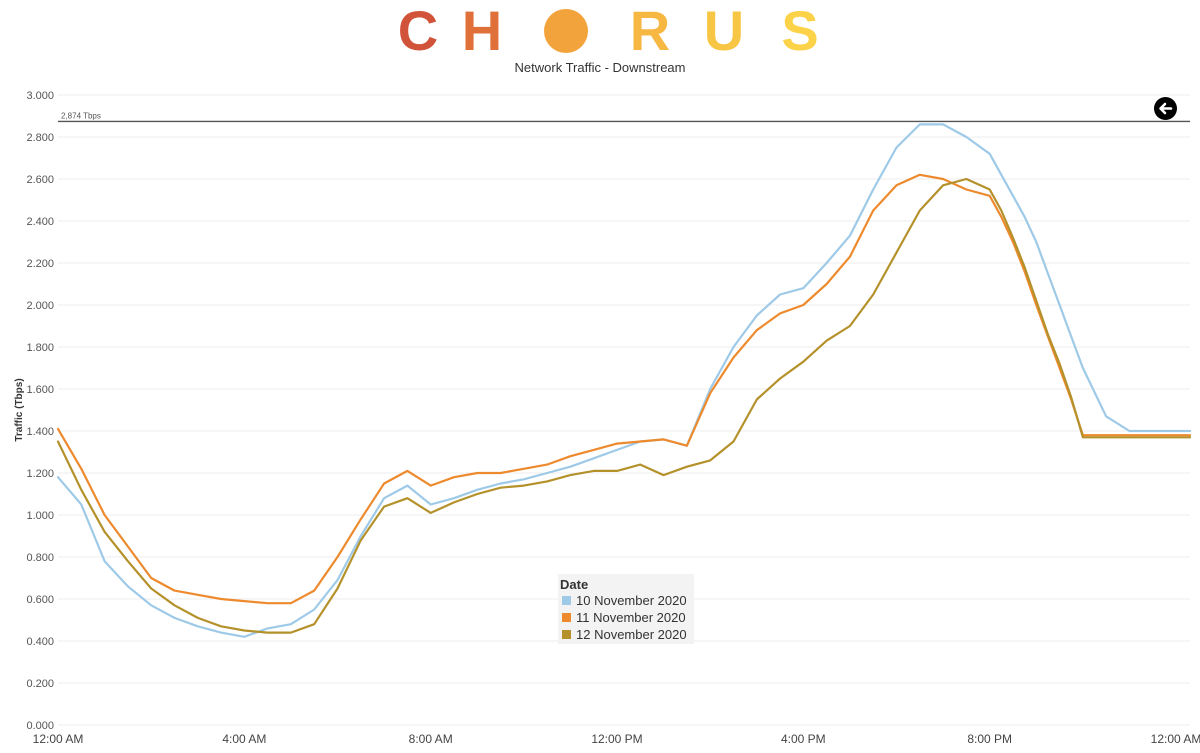 This screenshot has height=753, width=1200. What do you see at coordinates (40, 726) in the screenshot?
I see `y-tick-label: 0.000` at bounding box center [40, 726].